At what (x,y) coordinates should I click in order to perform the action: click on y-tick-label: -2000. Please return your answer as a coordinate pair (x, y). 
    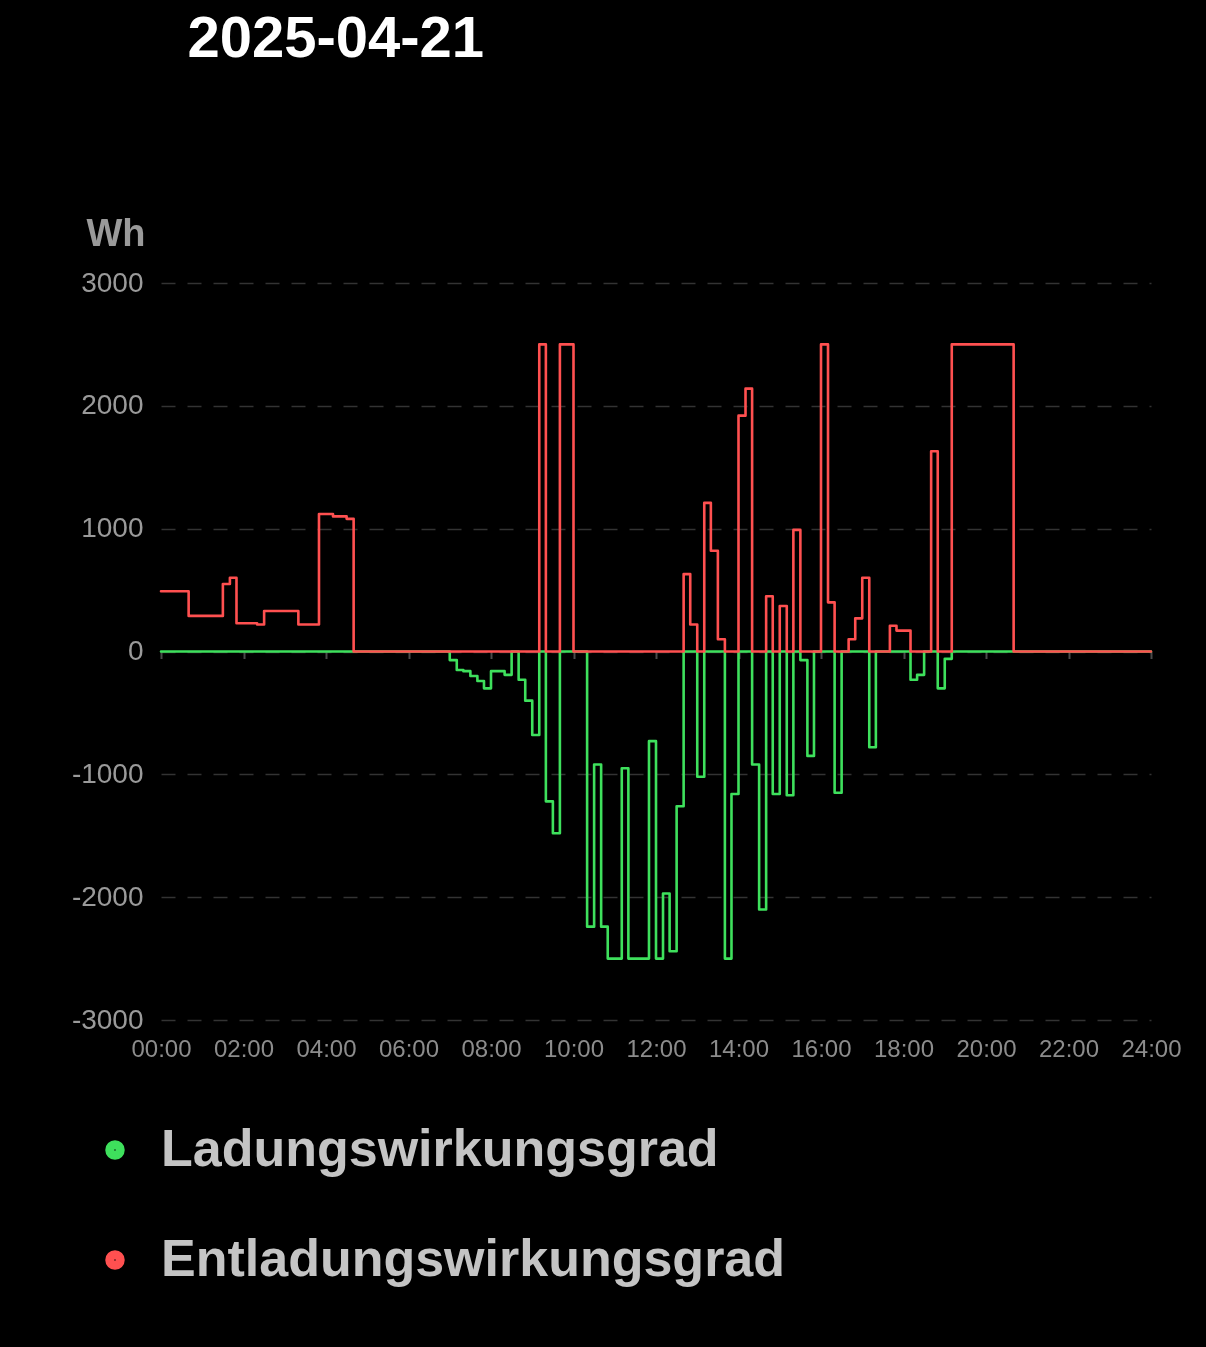
    Looking at the image, I should click on (107, 896).